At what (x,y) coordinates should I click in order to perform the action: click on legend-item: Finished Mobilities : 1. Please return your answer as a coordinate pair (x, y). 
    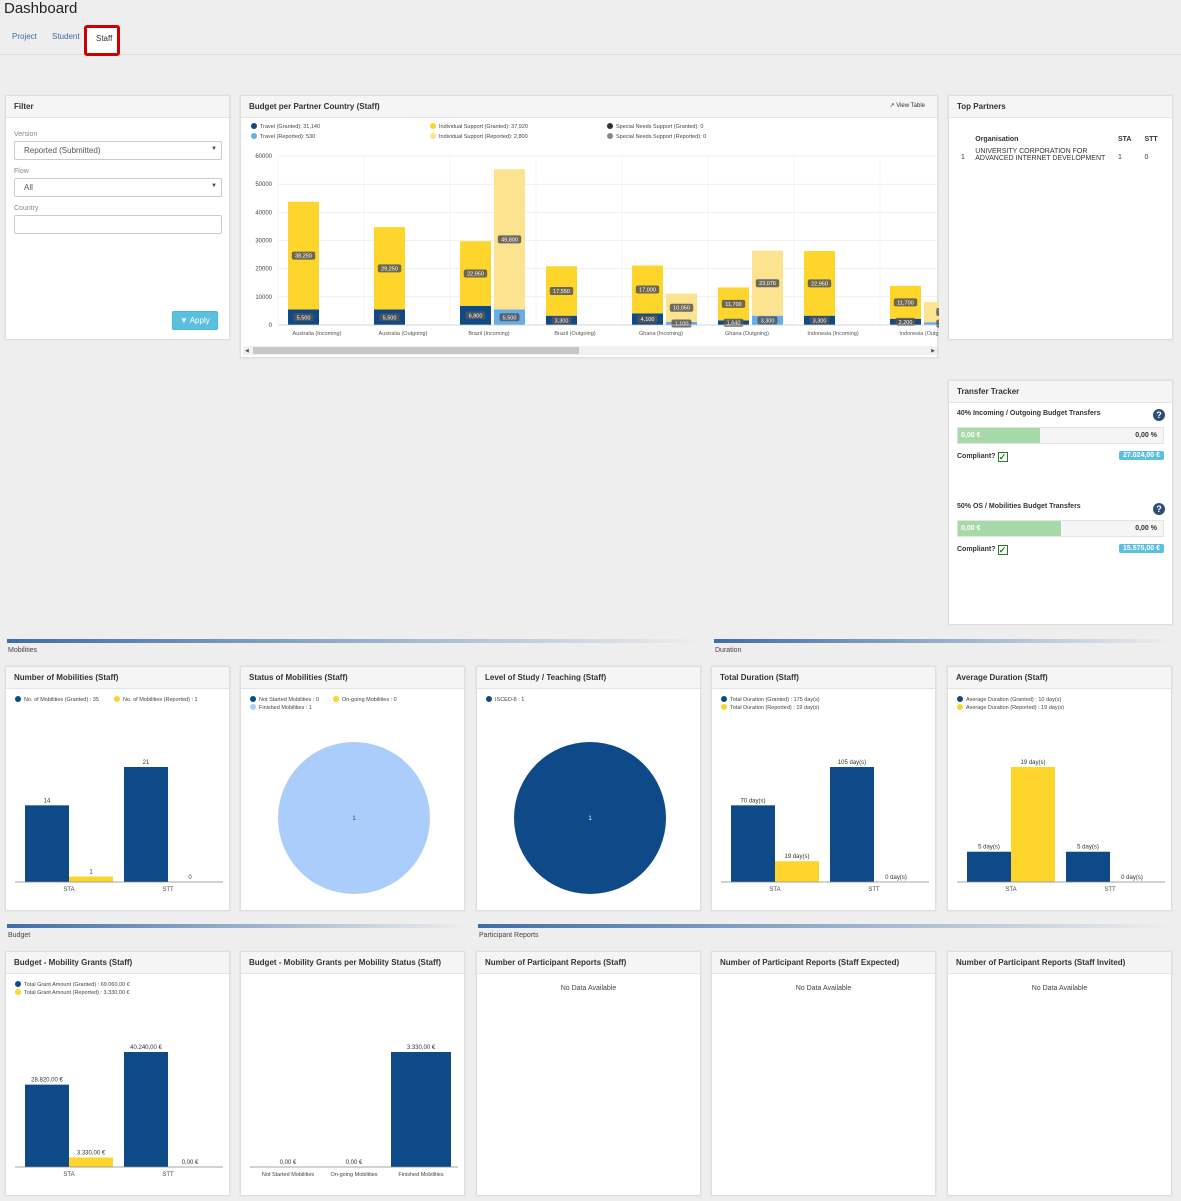
    Looking at the image, I should click on (281, 707).